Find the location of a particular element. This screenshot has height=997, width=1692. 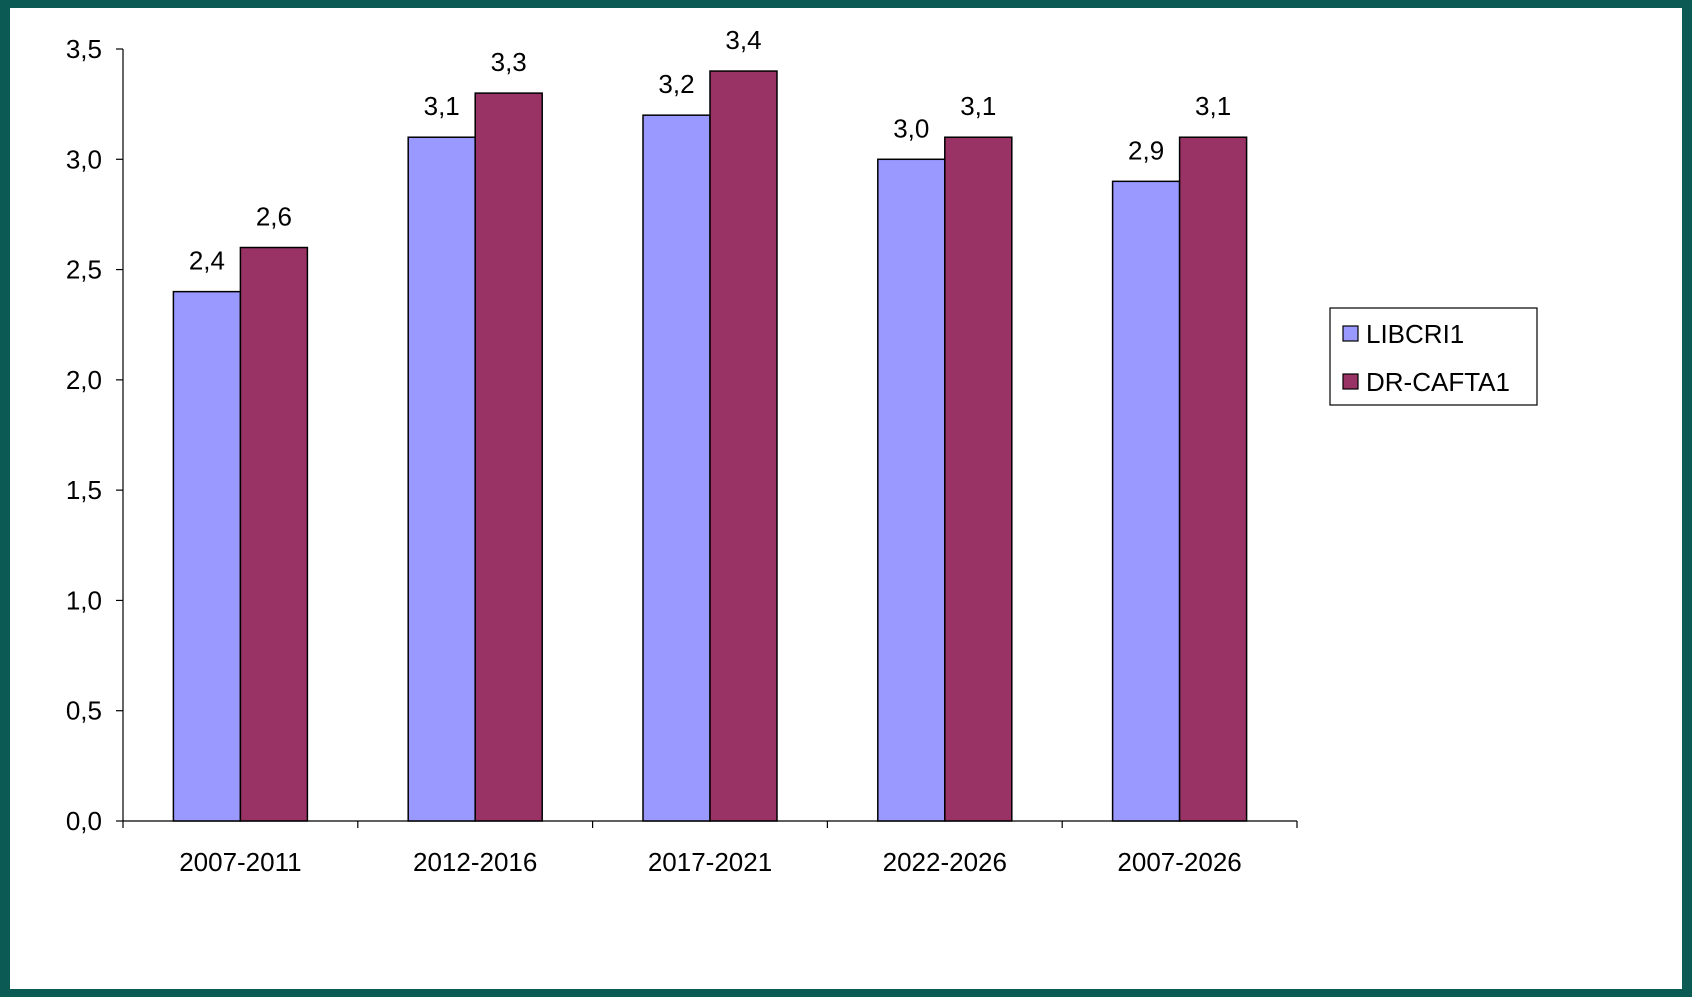

x-tick-label: 2017-2021 is located at coordinates (710, 862).